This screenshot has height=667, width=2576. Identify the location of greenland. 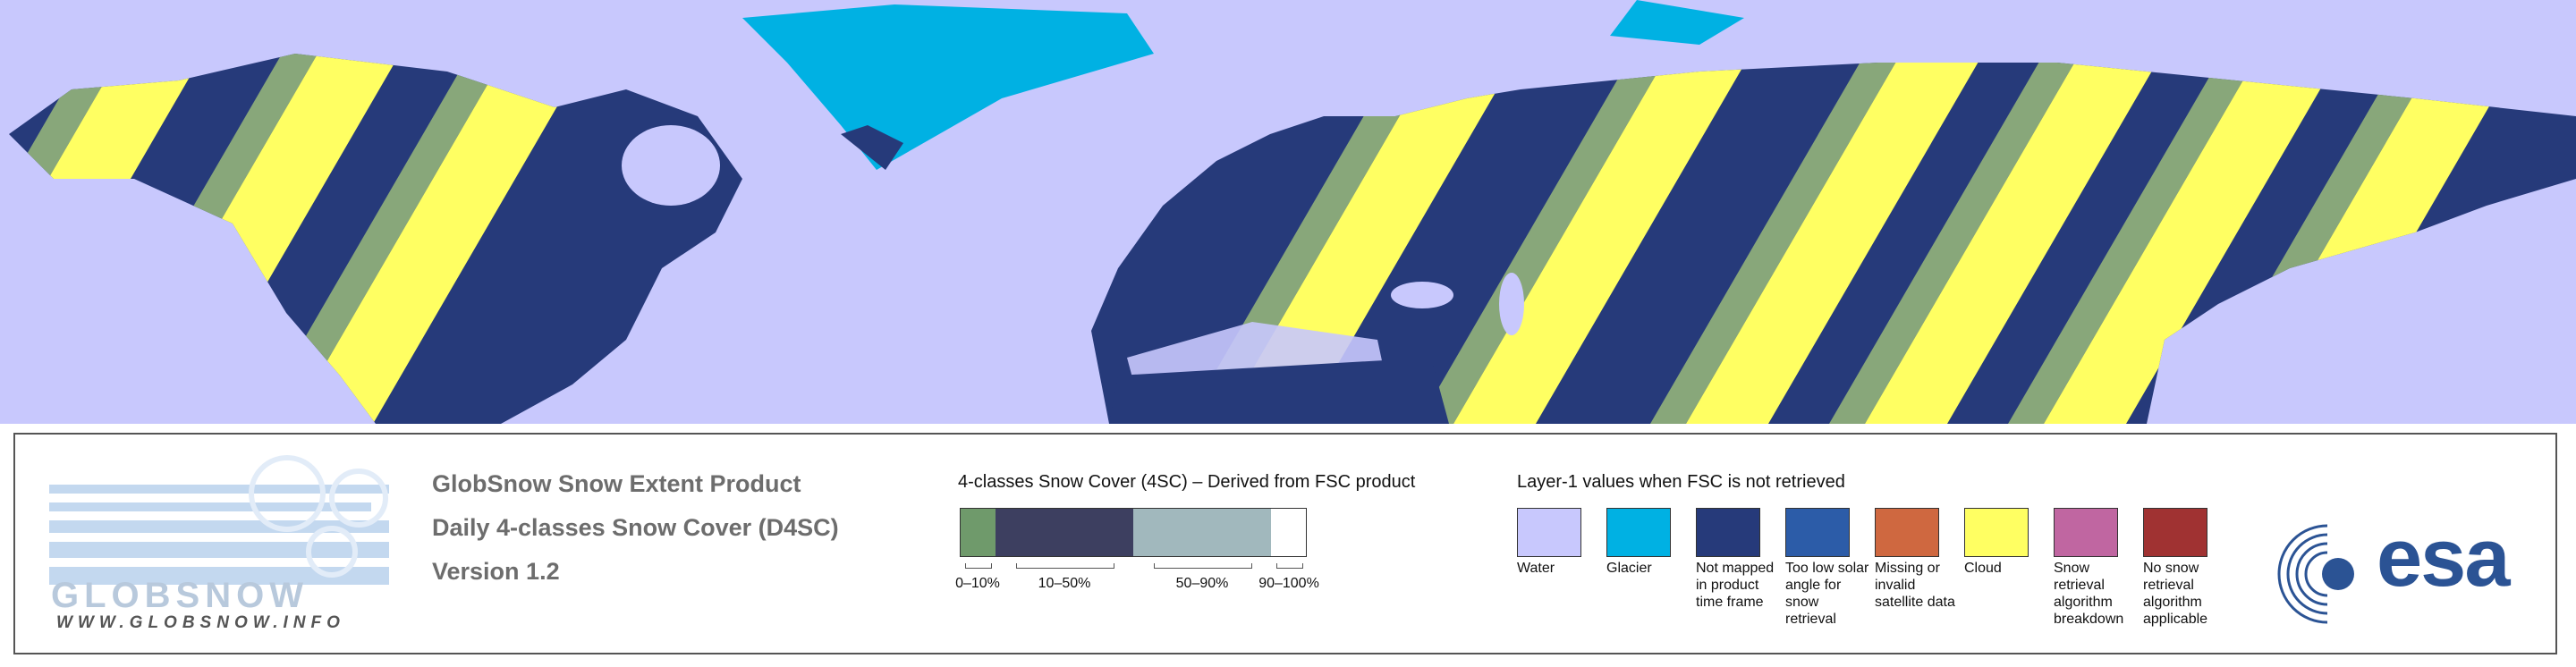
(948, 87).